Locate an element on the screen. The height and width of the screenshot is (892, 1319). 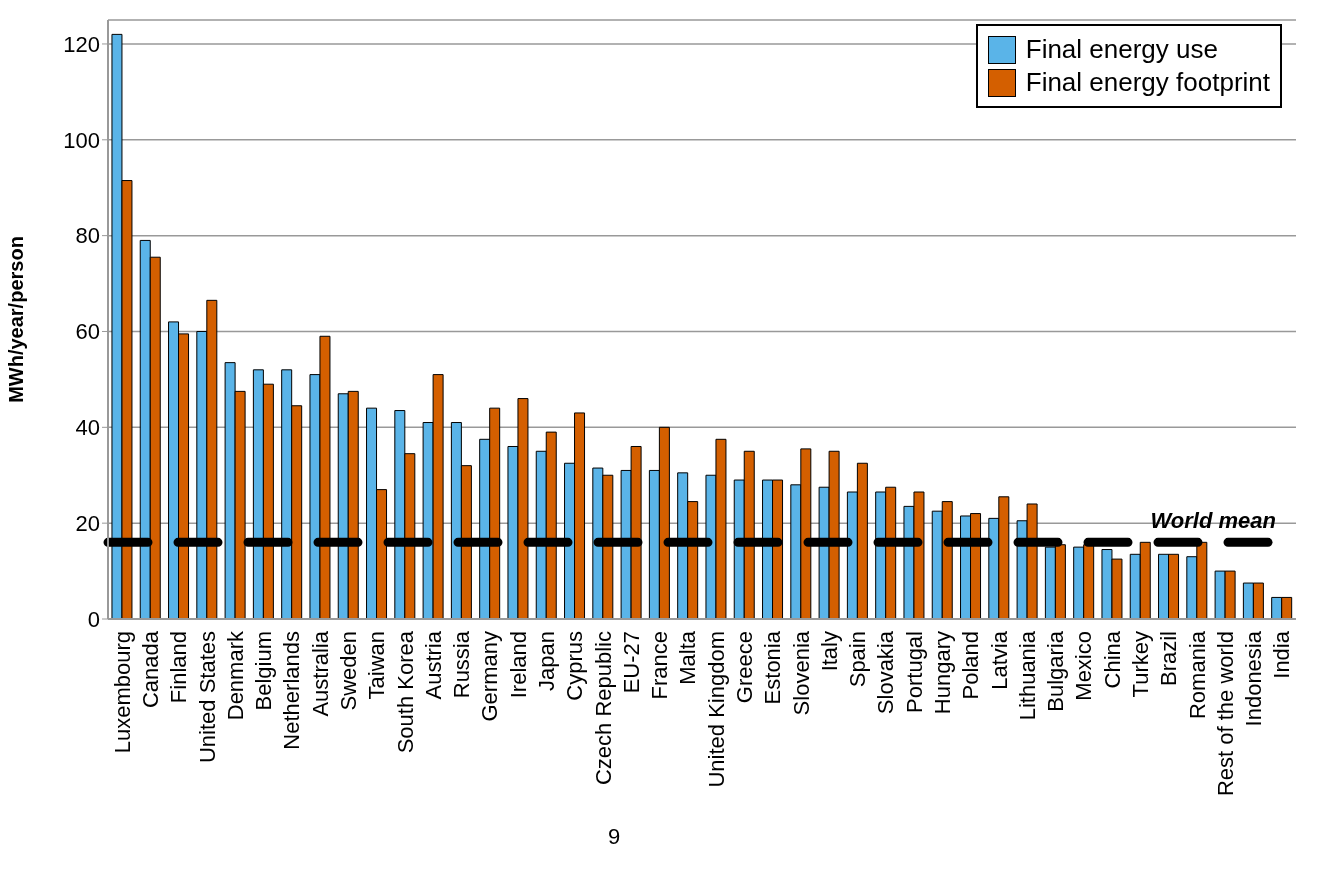
x-tick-label: Malta is located at coordinates (688, 657).